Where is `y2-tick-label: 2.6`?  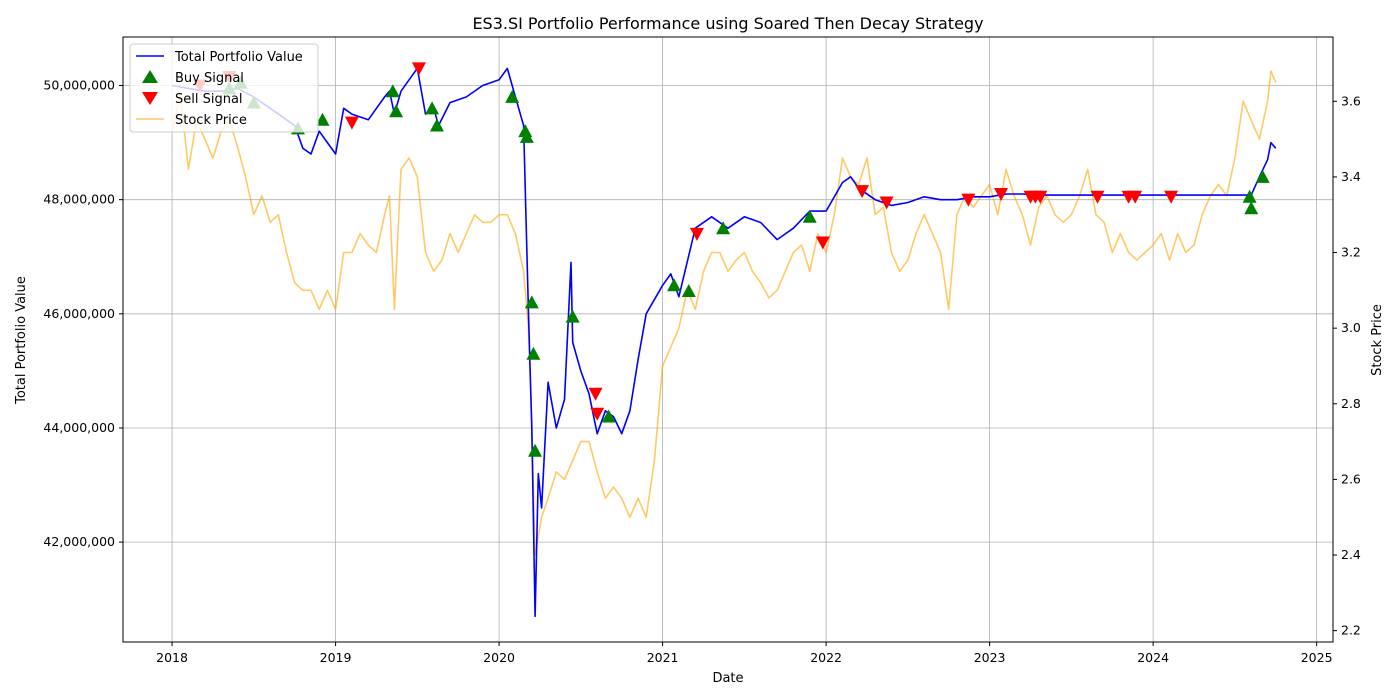
y2-tick-label: 2.6 is located at coordinates (1351, 478).